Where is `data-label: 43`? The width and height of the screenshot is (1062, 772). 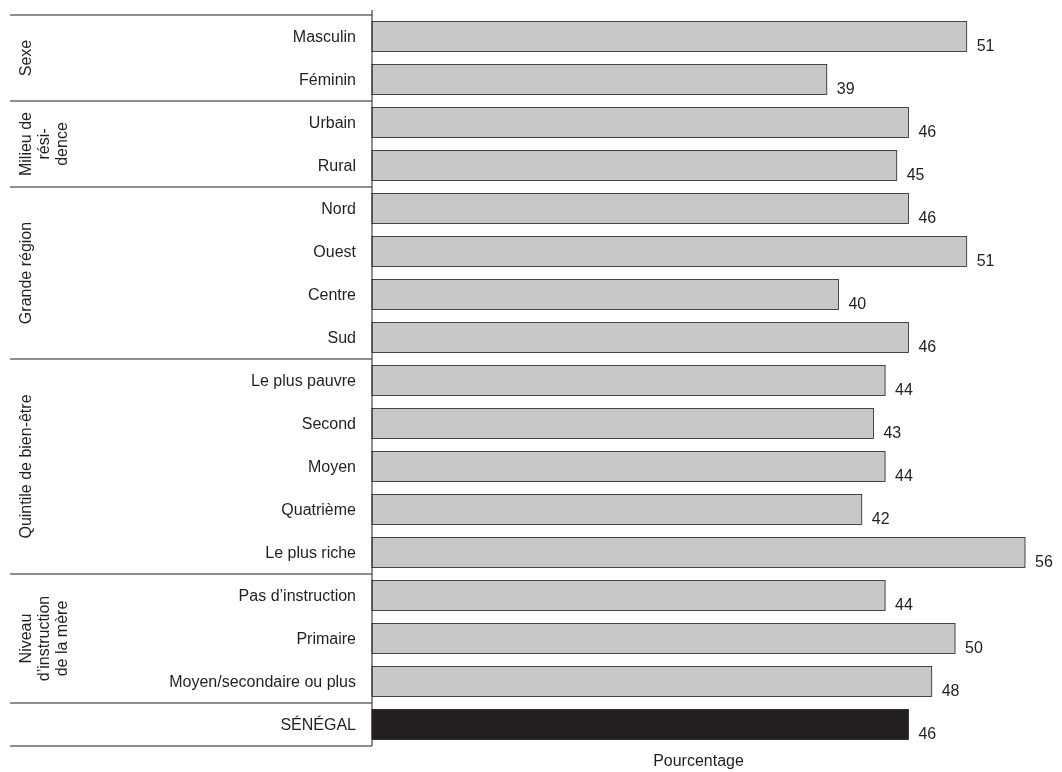
data-label: 43 is located at coordinates (892, 432).